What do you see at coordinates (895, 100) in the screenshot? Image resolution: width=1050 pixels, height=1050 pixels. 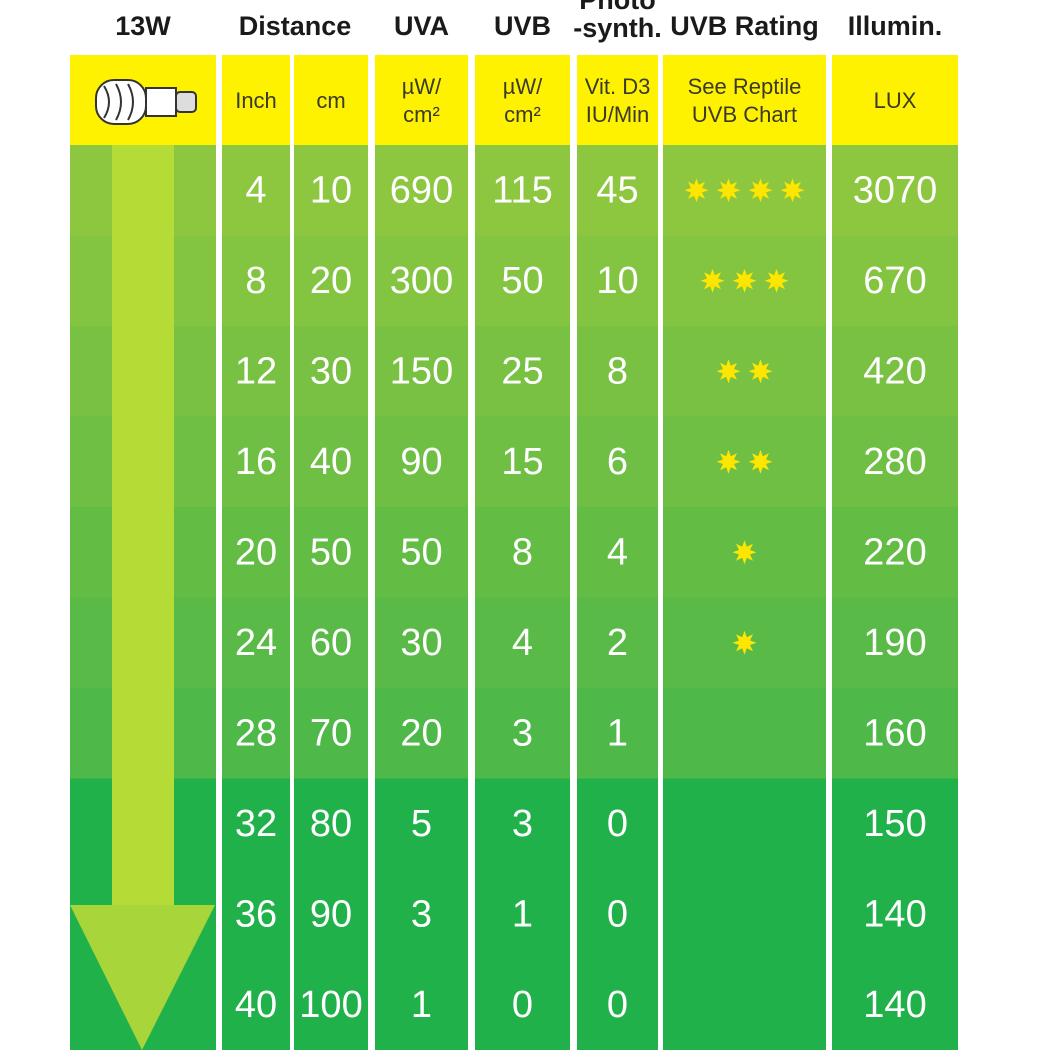 I see `unit-label: LUX` at bounding box center [895, 100].